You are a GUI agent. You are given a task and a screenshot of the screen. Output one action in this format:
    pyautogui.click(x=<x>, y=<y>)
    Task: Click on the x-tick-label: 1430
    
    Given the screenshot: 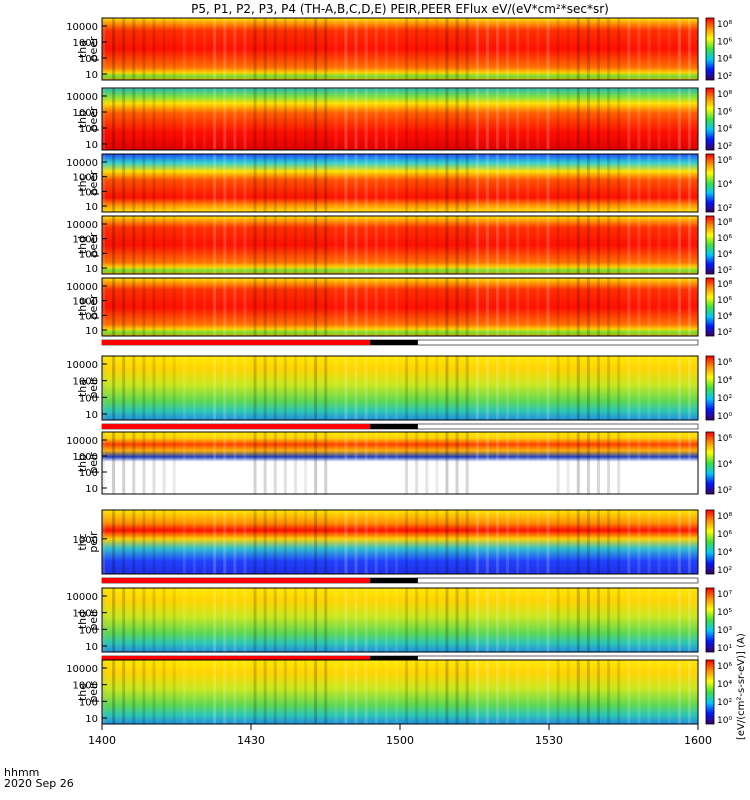 What is the action you would take?
    pyautogui.click(x=251, y=740)
    